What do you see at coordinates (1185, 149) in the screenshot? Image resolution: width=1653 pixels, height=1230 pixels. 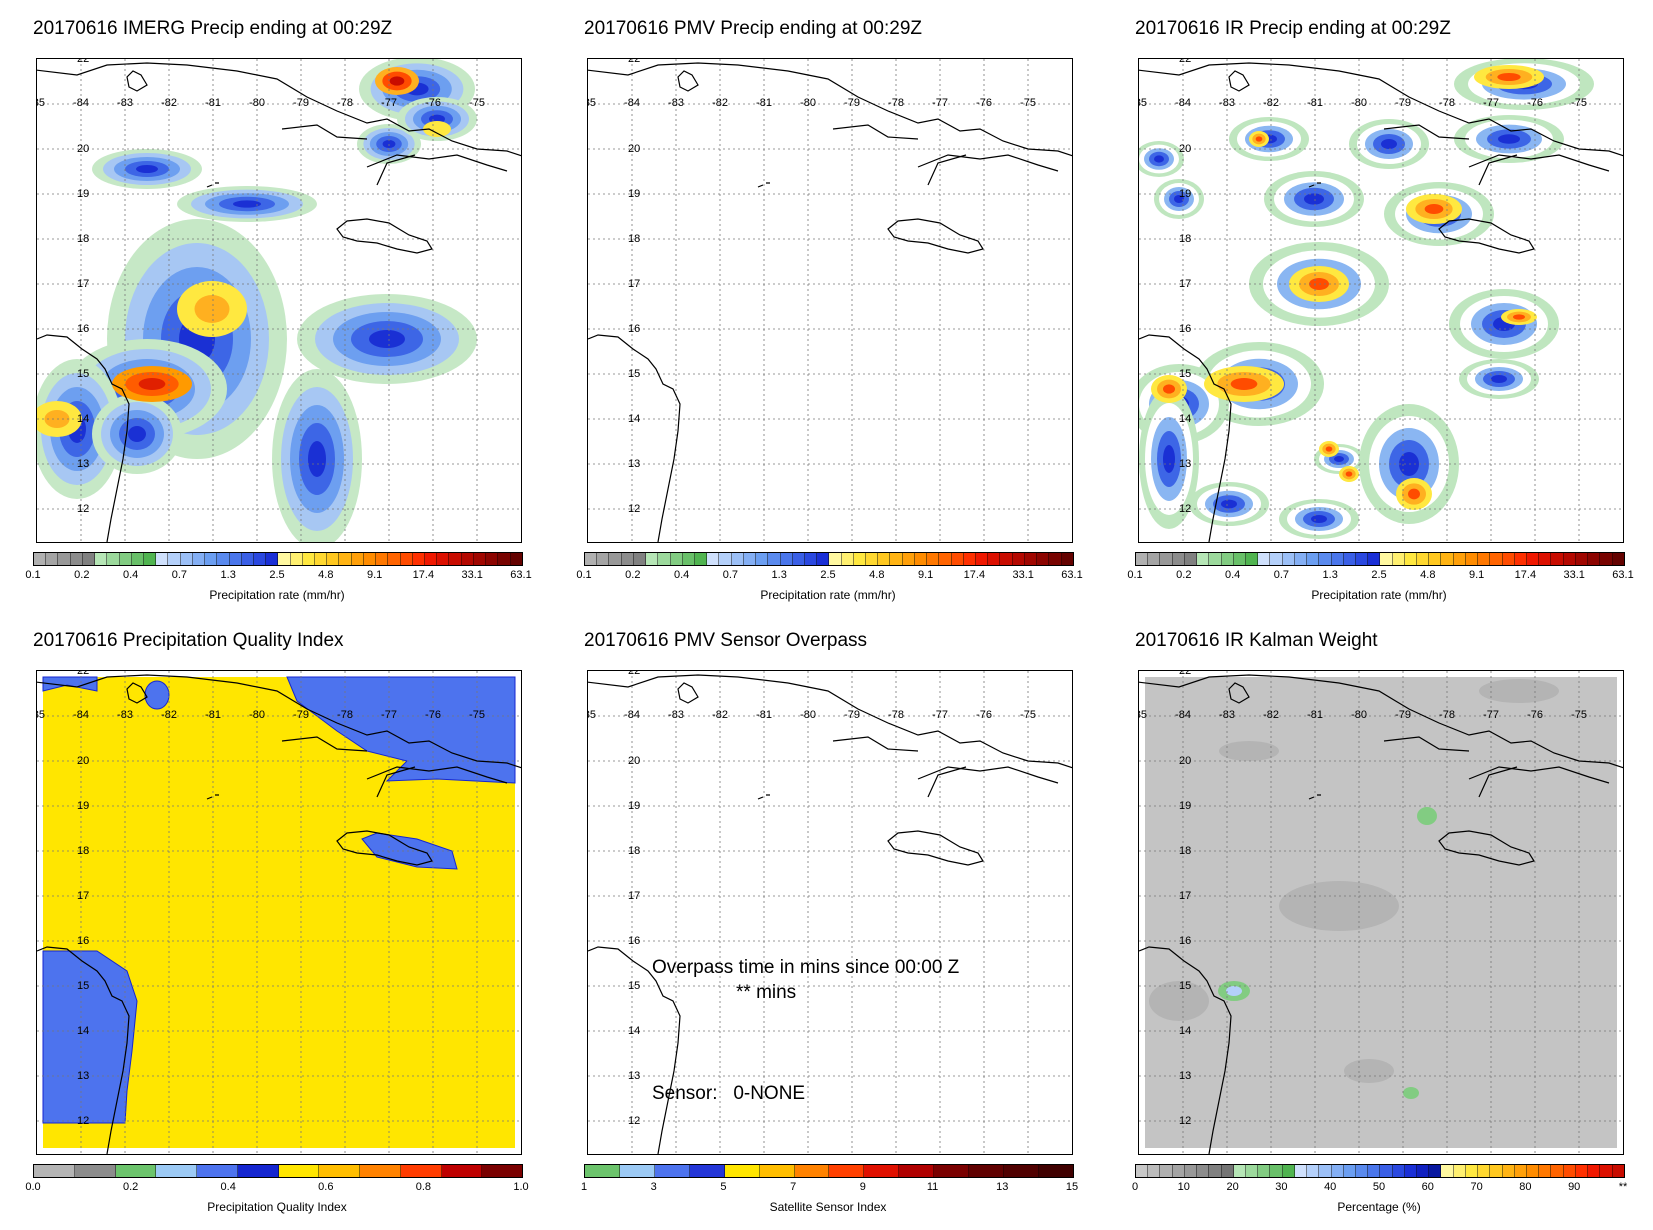 I see `lat-label: 20` at bounding box center [1185, 149].